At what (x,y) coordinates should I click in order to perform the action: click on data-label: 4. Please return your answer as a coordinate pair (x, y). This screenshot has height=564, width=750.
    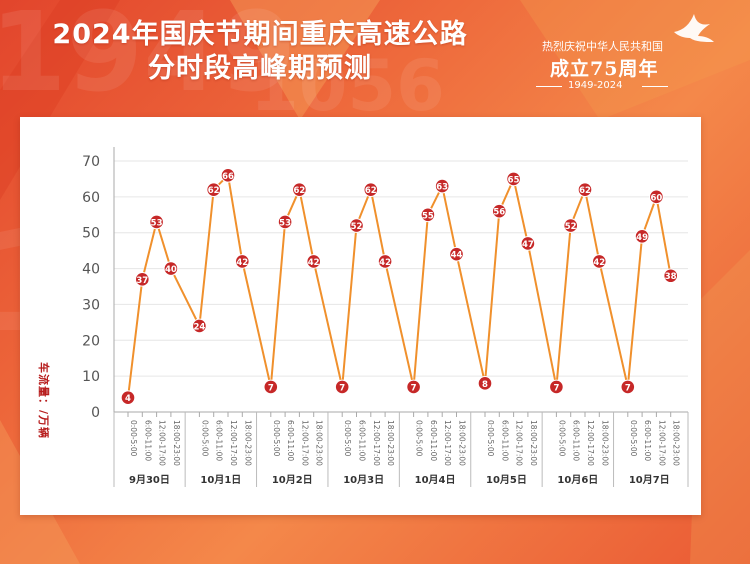
    Looking at the image, I should click on (128, 399).